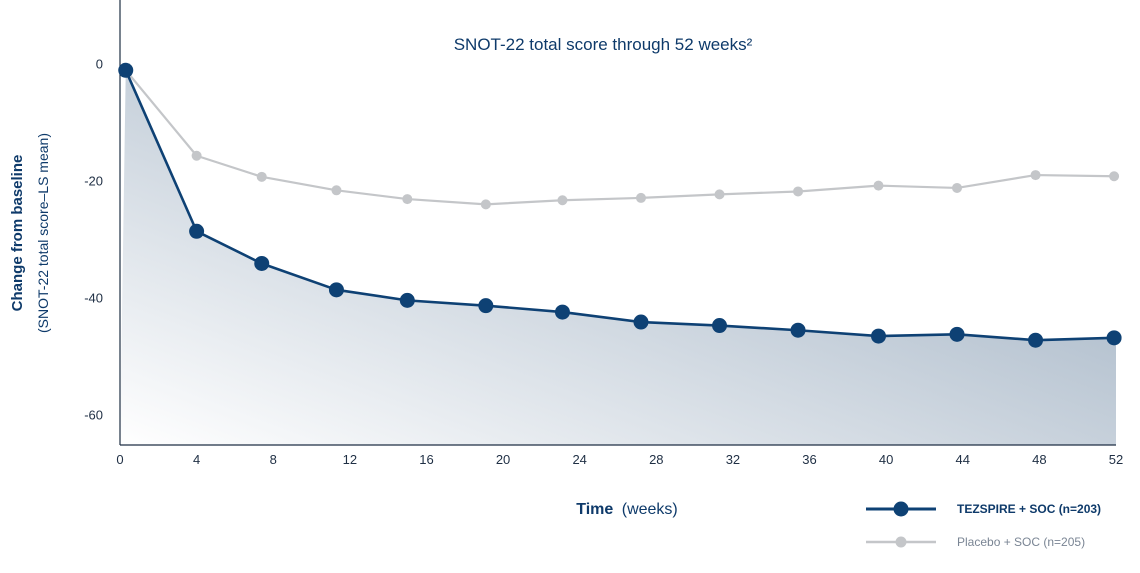 Image resolution: width=1140 pixels, height=573 pixels. Describe the element at coordinates (99, 63) in the screenshot. I see `y-tick-label: 0` at that location.